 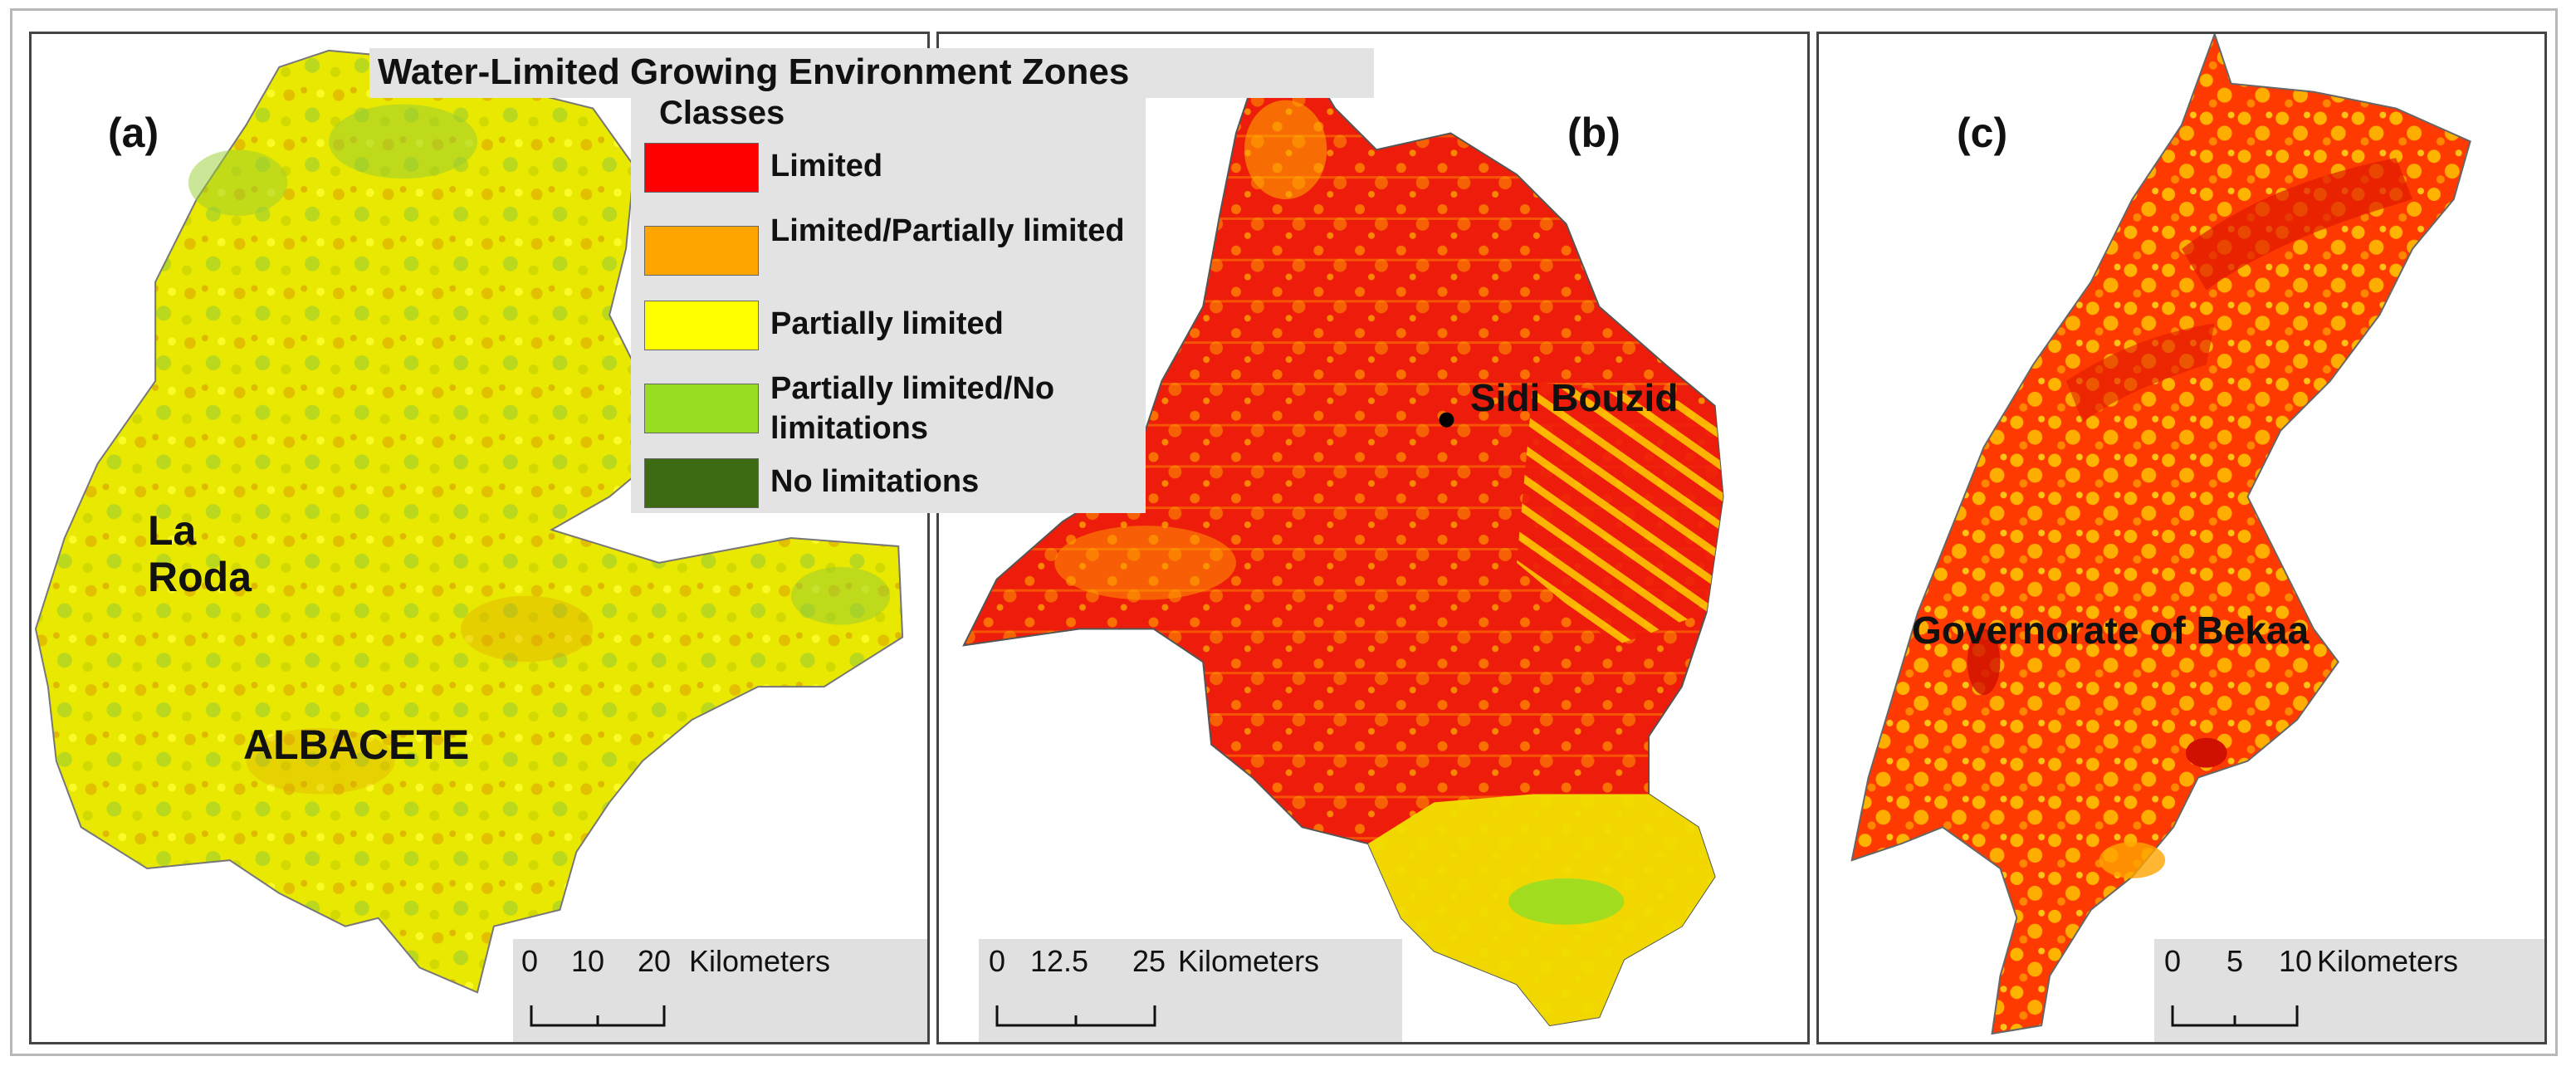 I want to click on scale-c-tick-1: 5, so click(x=2235, y=961).